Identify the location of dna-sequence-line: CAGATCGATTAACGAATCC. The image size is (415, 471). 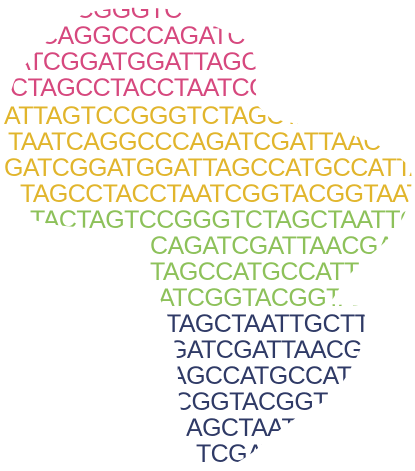
(282, 246).